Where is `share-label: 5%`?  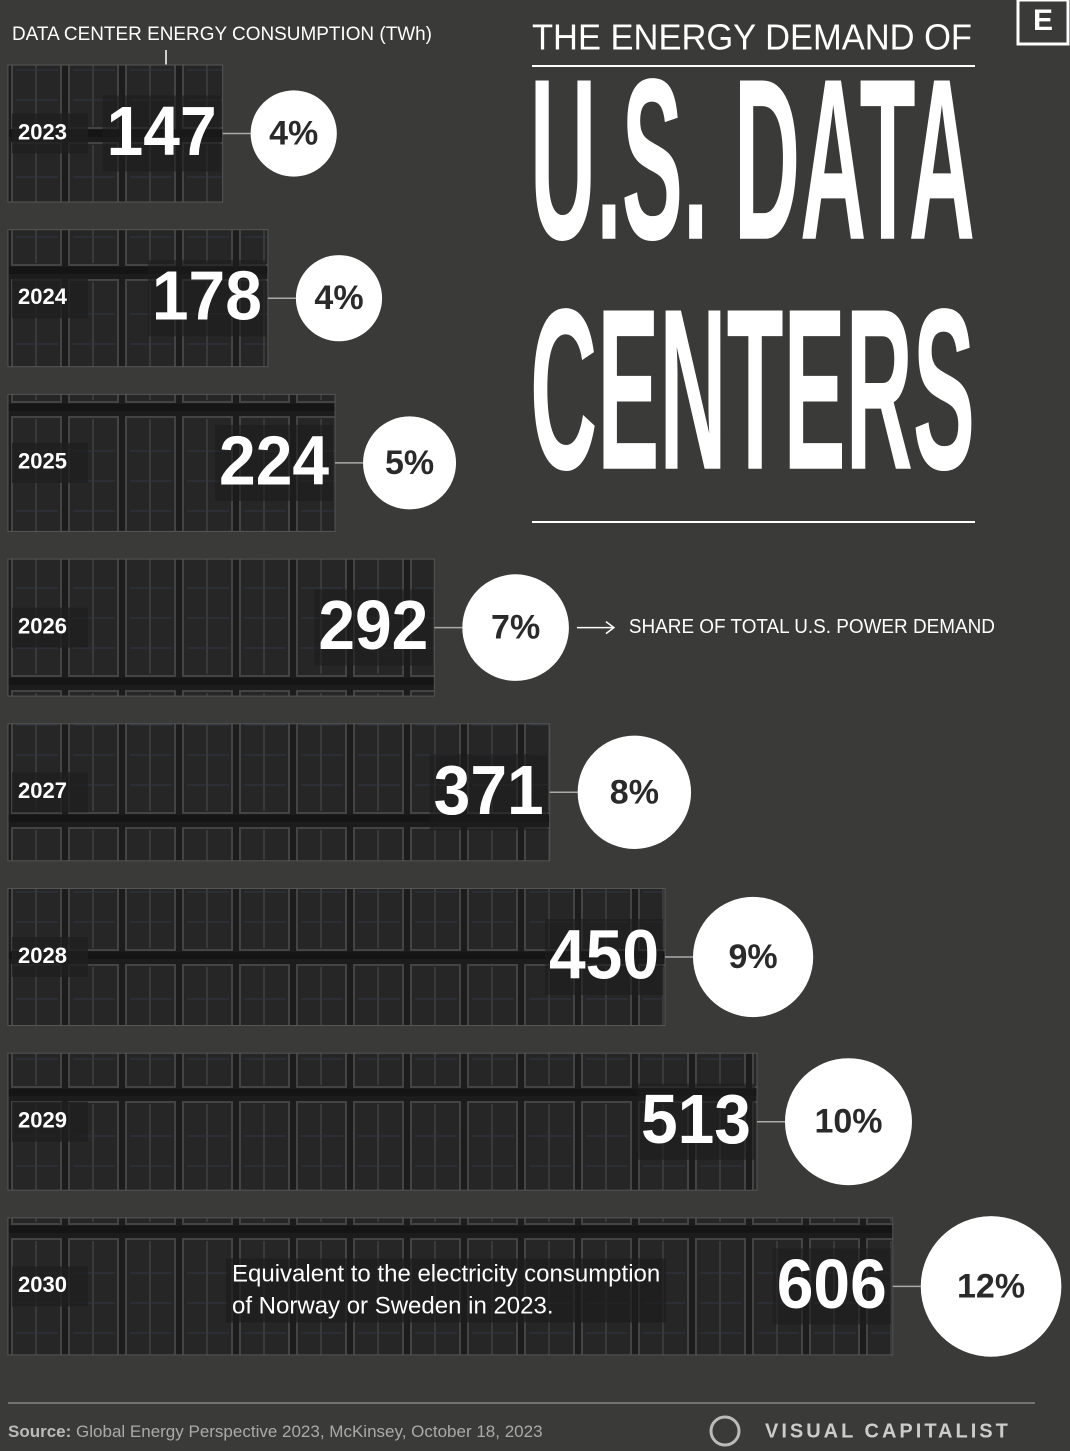 share-label: 5% is located at coordinates (409, 463).